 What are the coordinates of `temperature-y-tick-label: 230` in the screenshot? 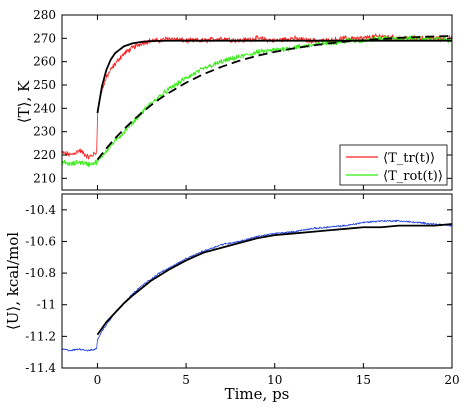 It's located at (44, 132).